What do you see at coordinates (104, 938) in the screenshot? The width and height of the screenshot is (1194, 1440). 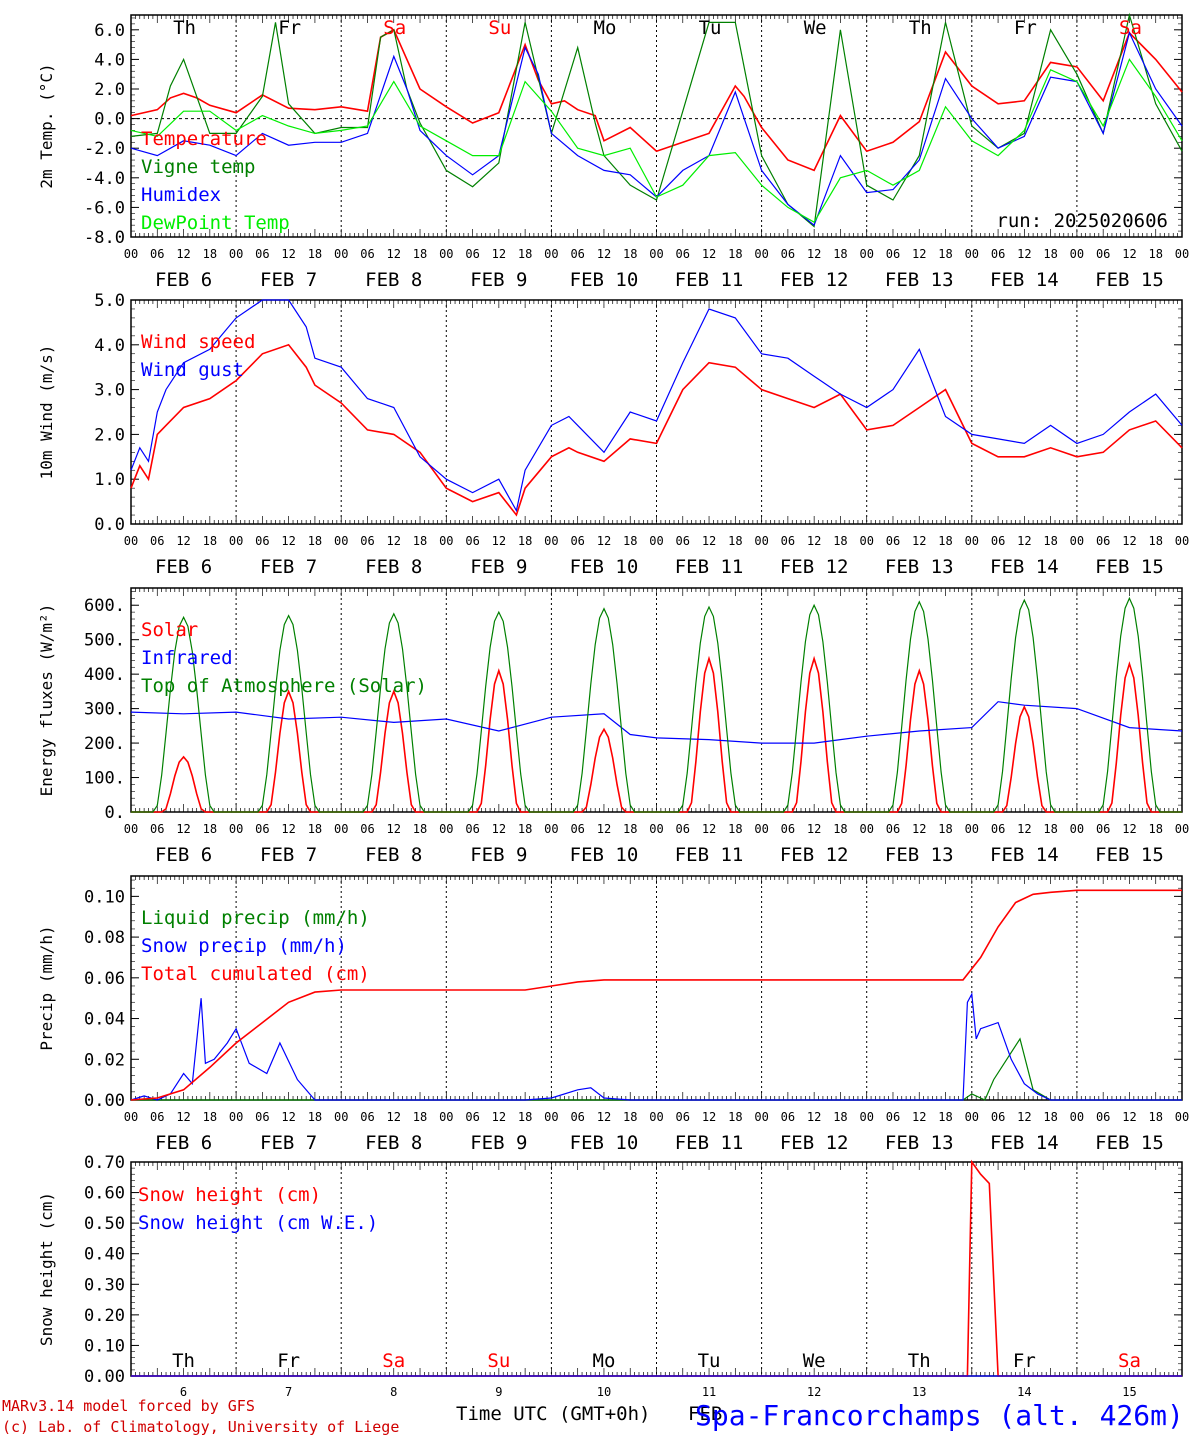 I see `y-tick-label: 0.08` at bounding box center [104, 938].